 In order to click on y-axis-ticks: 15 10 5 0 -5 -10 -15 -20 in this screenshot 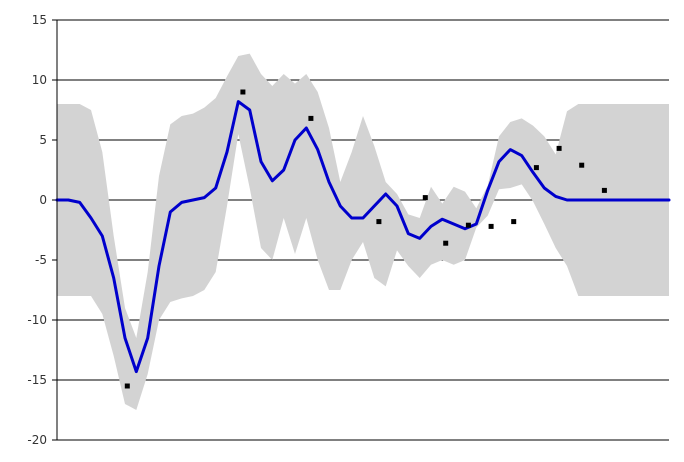, I will do `click(37, 230)`.